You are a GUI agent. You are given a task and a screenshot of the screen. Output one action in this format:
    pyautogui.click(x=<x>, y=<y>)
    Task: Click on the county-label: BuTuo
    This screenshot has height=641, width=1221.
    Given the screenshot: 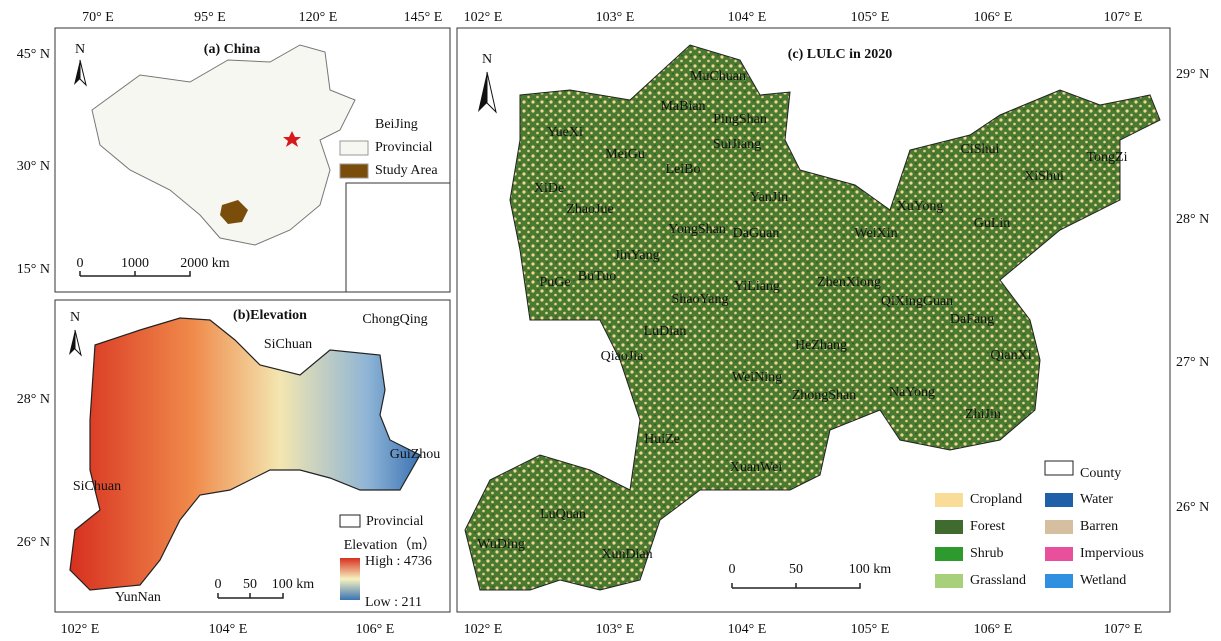 What is the action you would take?
    pyautogui.click(x=597, y=276)
    